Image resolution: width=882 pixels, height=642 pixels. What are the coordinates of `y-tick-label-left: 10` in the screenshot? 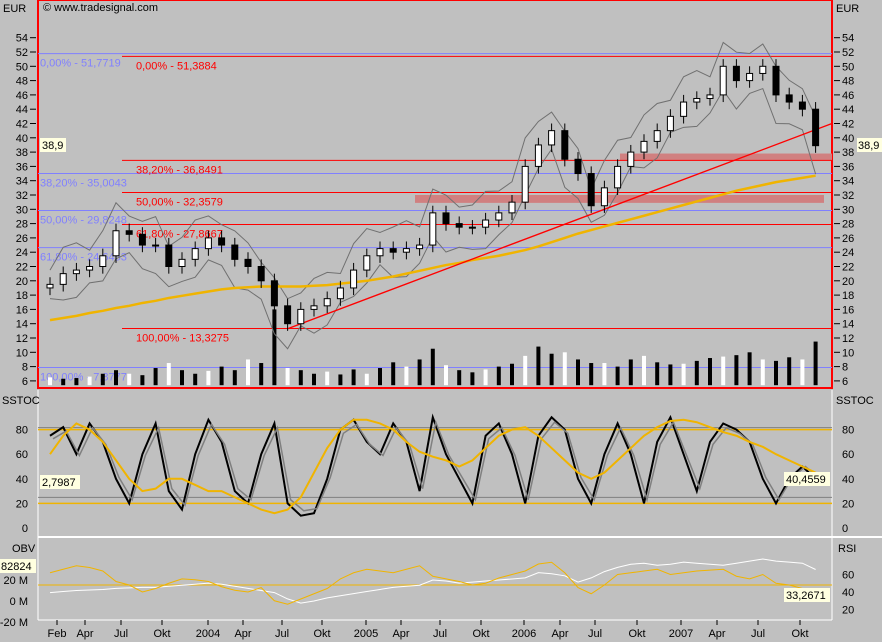 It's located at (22, 353).